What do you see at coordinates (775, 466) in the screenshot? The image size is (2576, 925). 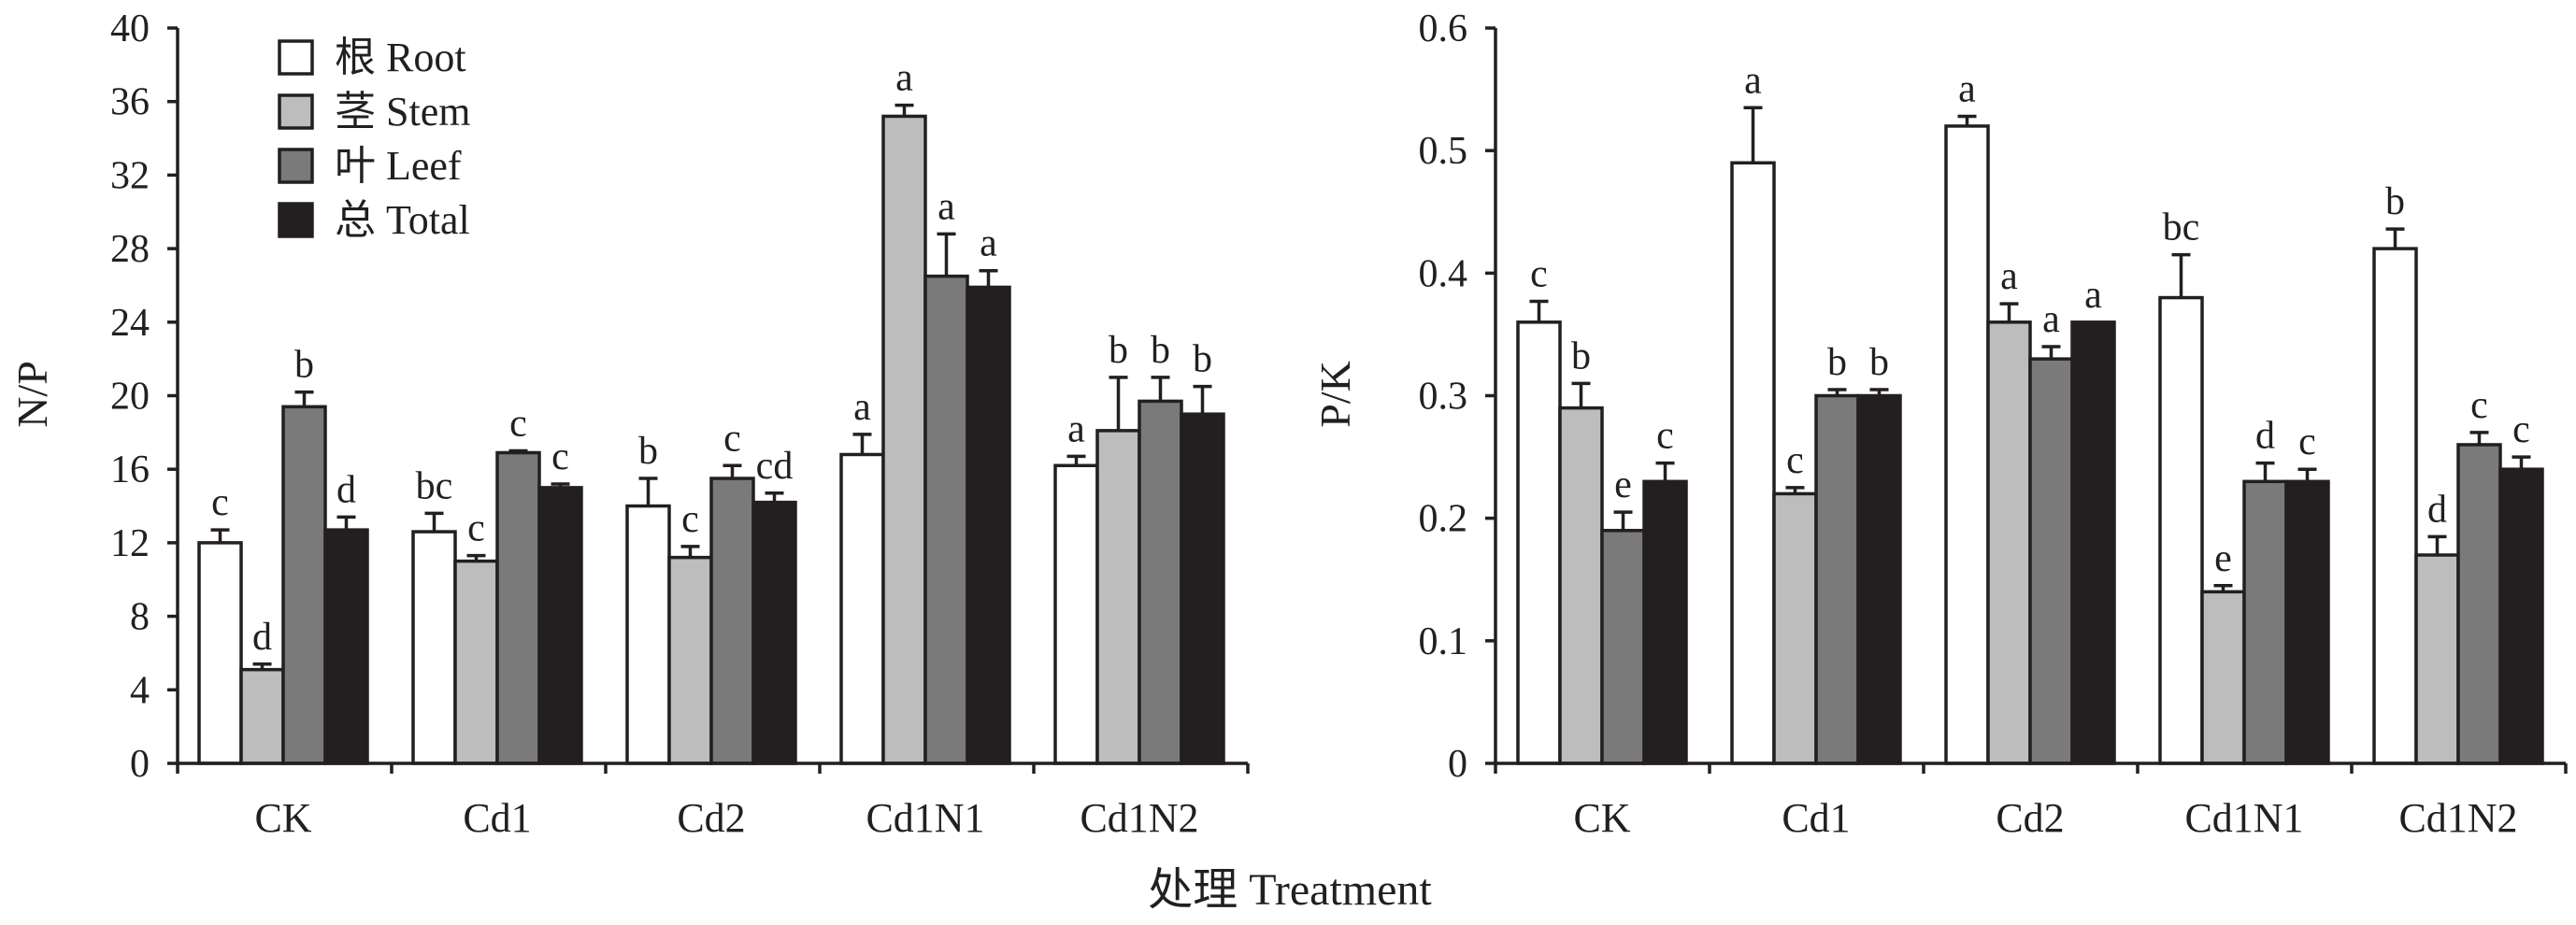 I see `significance-letter: cd` at bounding box center [775, 466].